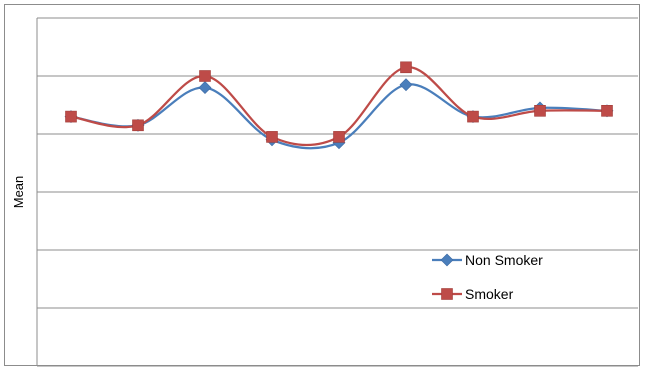 This screenshot has width=646, height=371. I want to click on legend-marker-non-smoker, so click(447, 260).